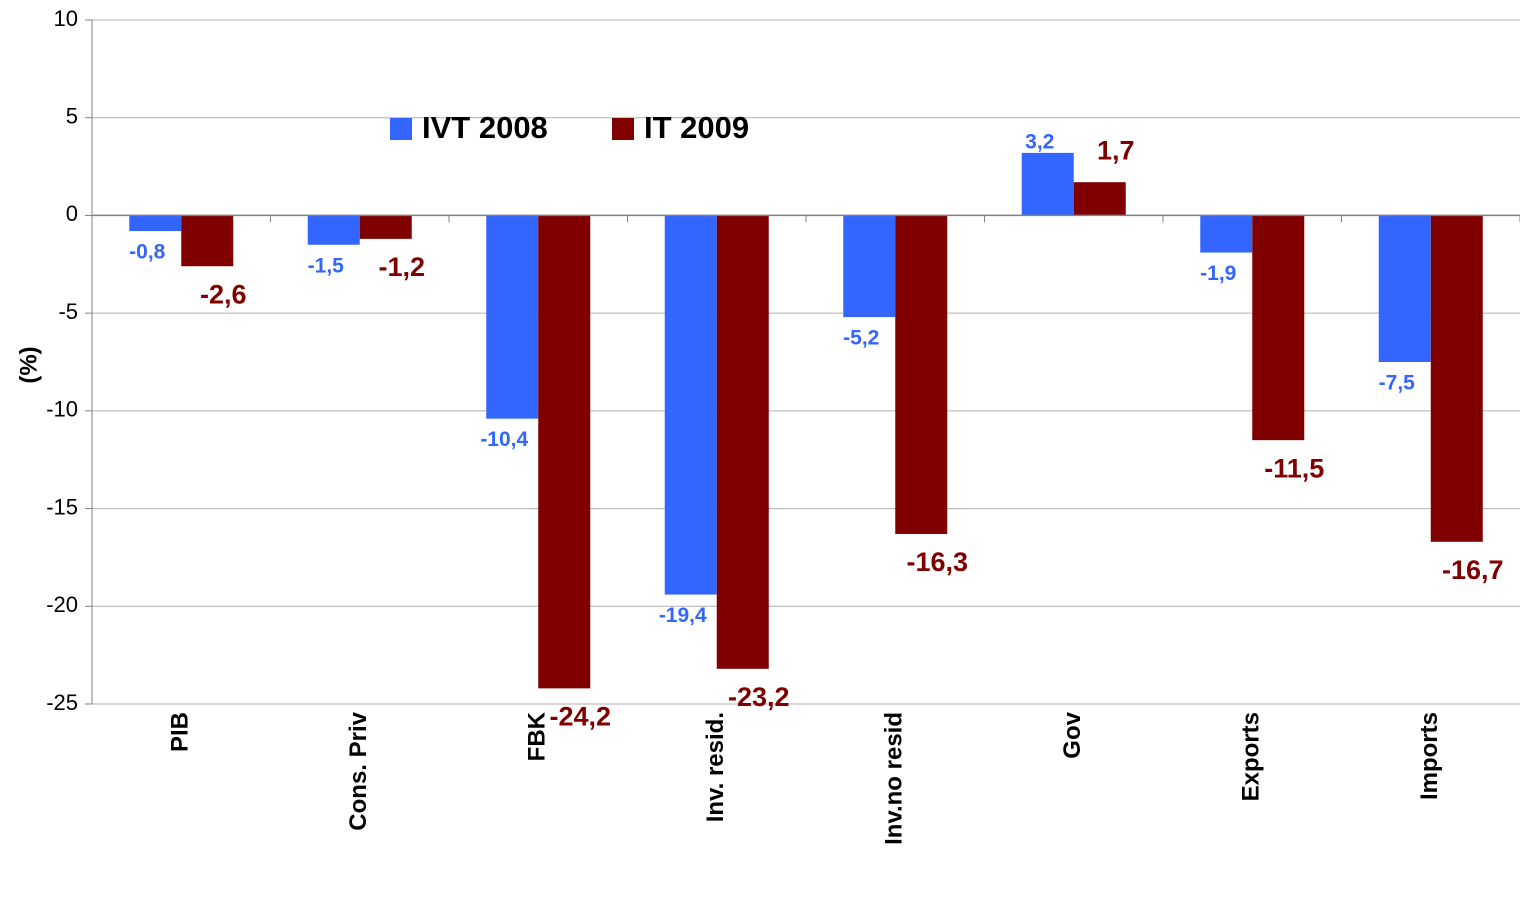  Describe the element at coordinates (147, 252) in the screenshot. I see `value-label: -0,8` at that location.